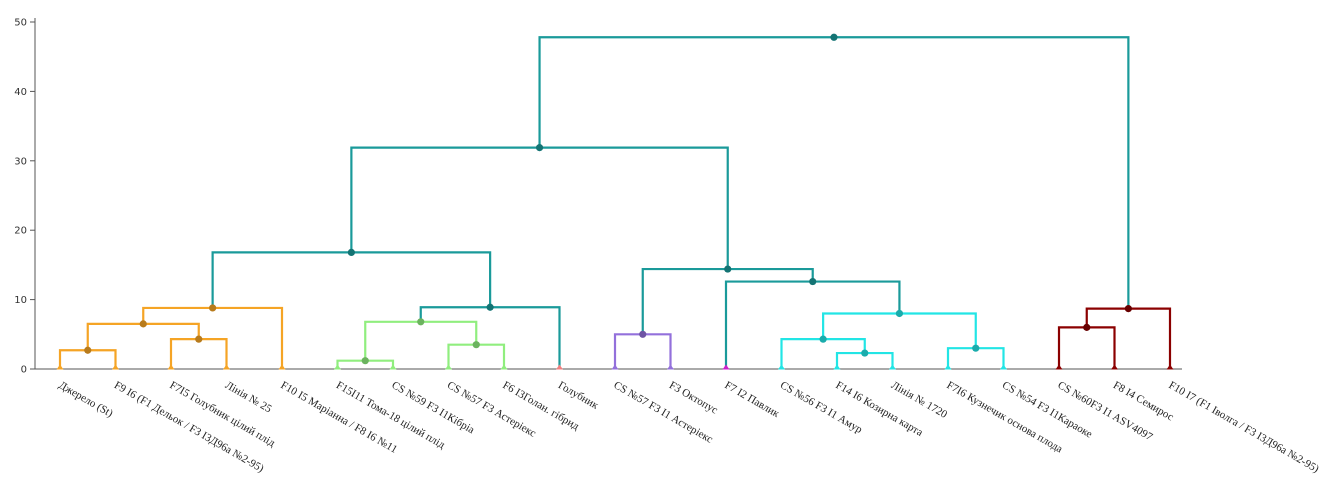 The width and height of the screenshot is (1335, 491). Describe the element at coordinates (578, 395) in the screenshot. I see `leaf-label: Голубник` at that location.